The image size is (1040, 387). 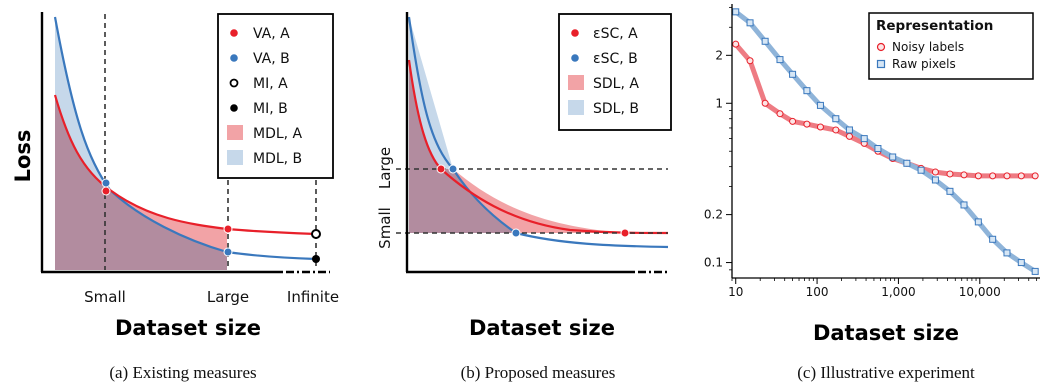 I want to click on panel-c-y-tick-label: 0.1, so click(x=713, y=263).